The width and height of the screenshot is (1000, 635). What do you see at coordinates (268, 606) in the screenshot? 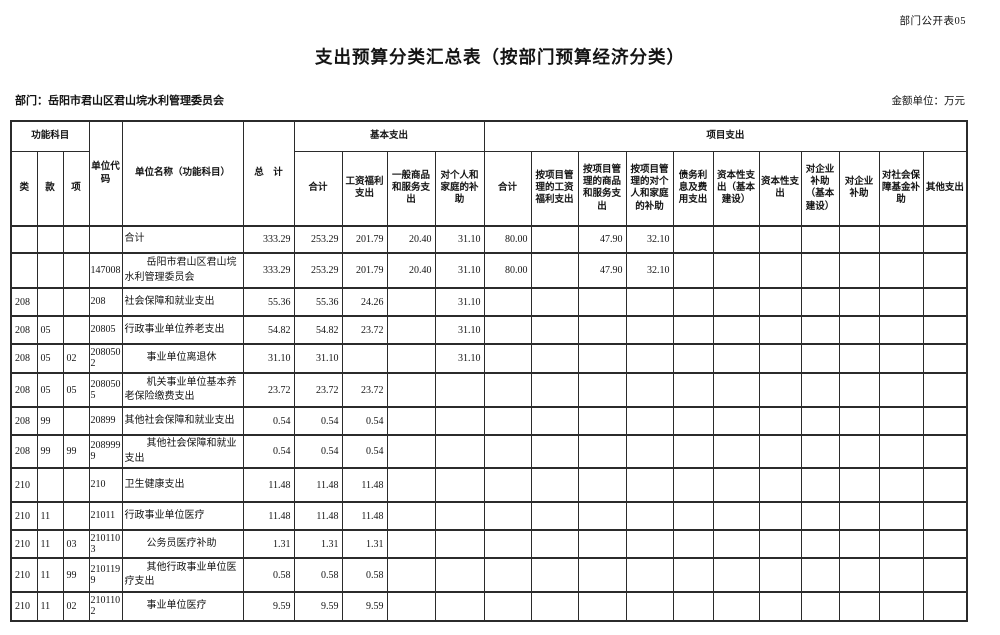
I see `cell-grand-total: 9.59` at bounding box center [268, 606].